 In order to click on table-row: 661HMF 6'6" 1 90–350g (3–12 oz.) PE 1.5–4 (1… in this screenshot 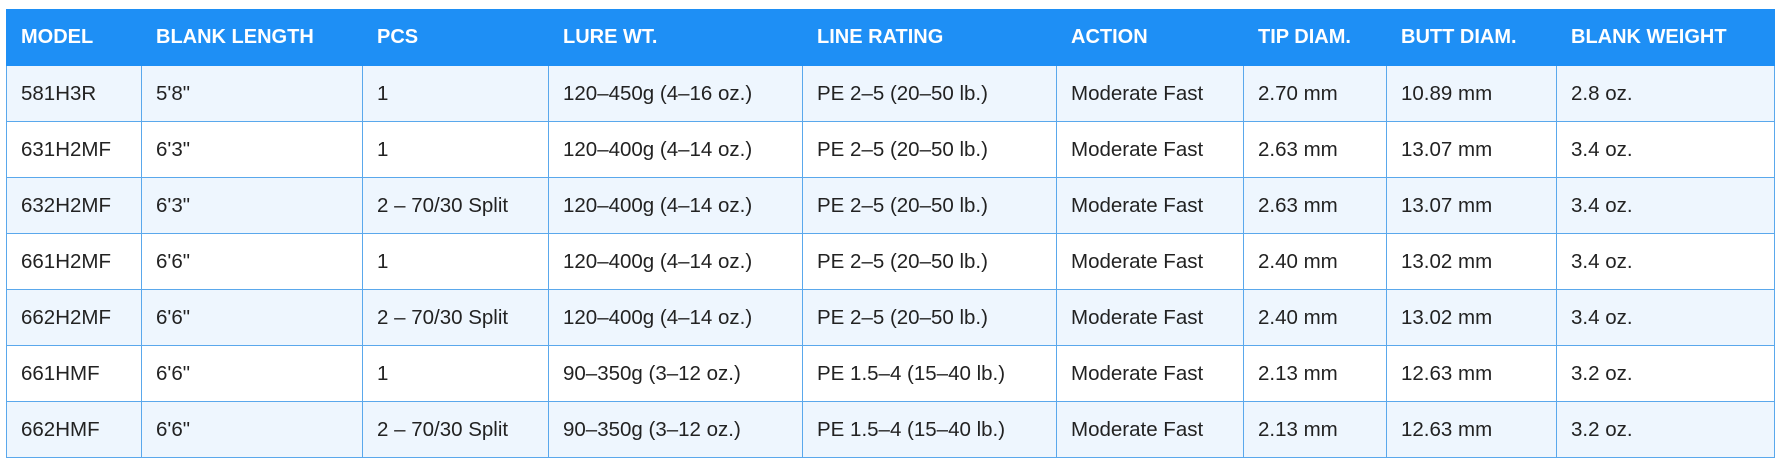, I will do `click(890, 373)`.